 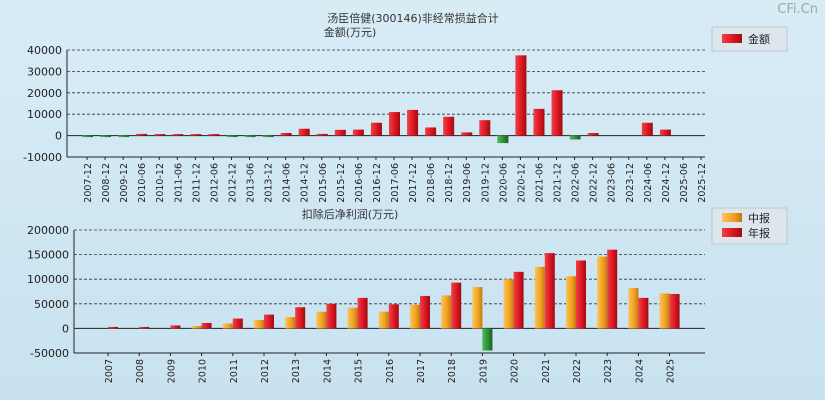 I want to click on chart1-x-tick-label: 2016-06, so click(x=359, y=183).